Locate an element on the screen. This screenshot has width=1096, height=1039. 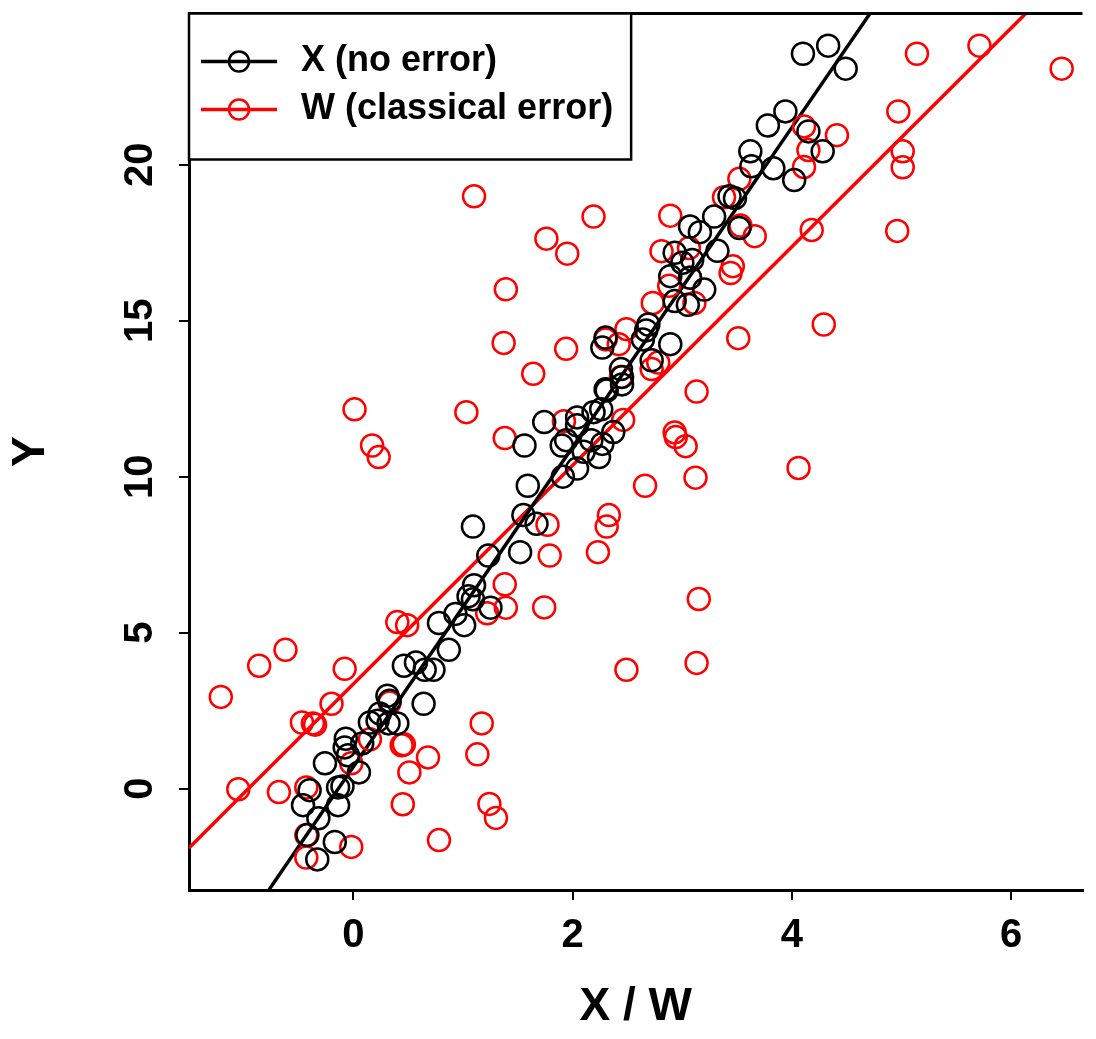
legend-label: X (no error) is located at coordinates (399, 59).